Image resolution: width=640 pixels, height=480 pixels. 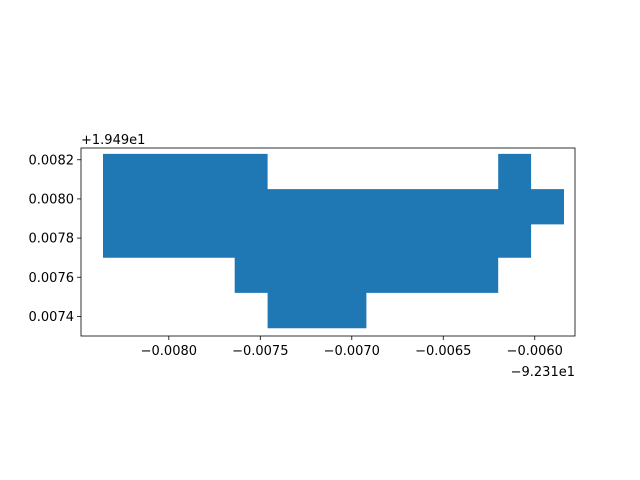 What do you see at coordinates (52, 160) in the screenshot?
I see `y-tick-label: 0.0082` at bounding box center [52, 160].